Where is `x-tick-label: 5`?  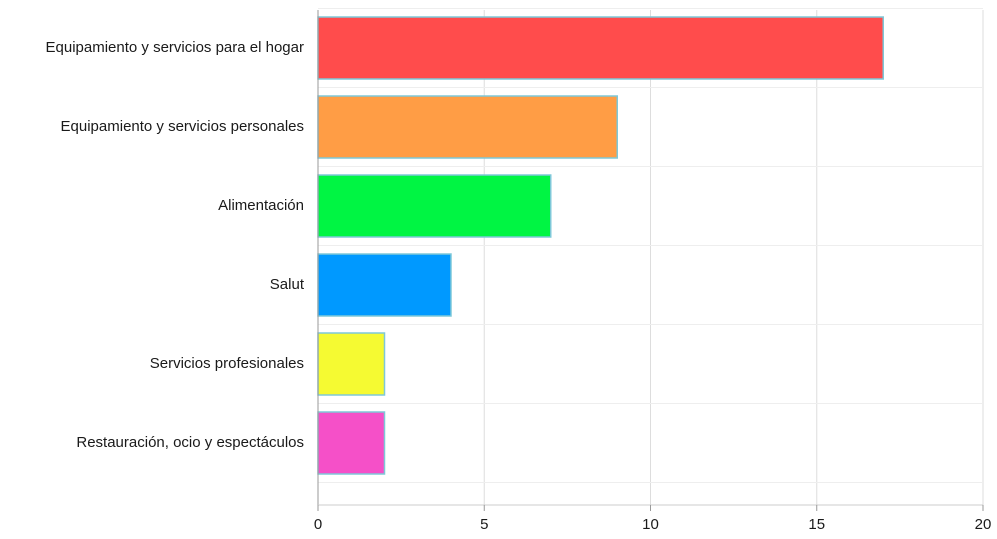 x-tick-label: 5 is located at coordinates (484, 524).